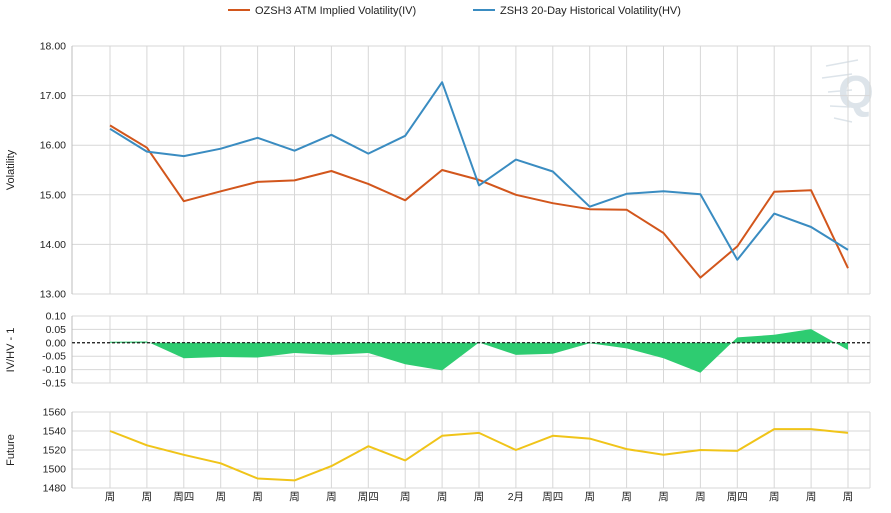 This screenshot has width=891, height=513. What do you see at coordinates (55, 470) in the screenshot?
I see `y-tick-label: 1500` at bounding box center [55, 470].